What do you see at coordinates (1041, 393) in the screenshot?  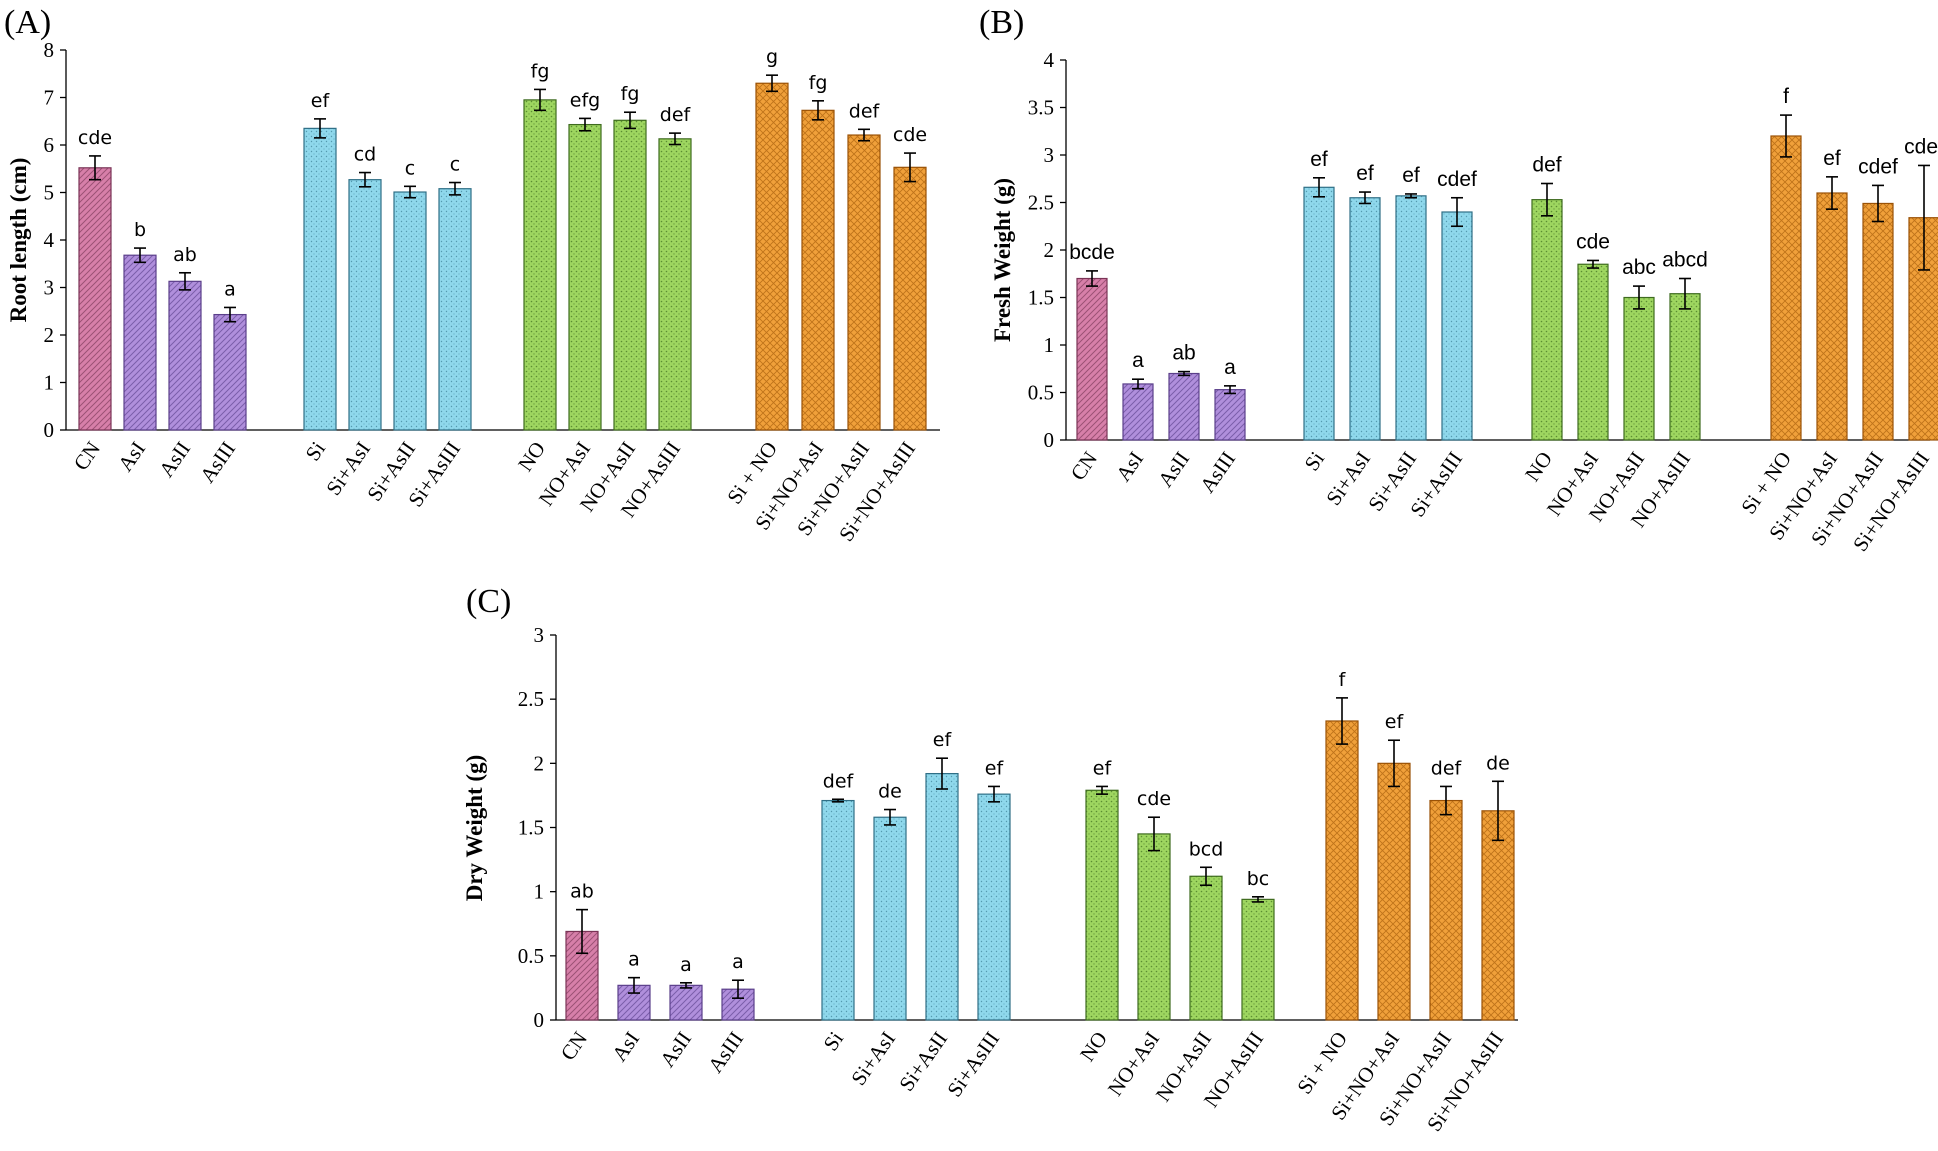 I see `y-tick-label: 0.5` at bounding box center [1041, 393].